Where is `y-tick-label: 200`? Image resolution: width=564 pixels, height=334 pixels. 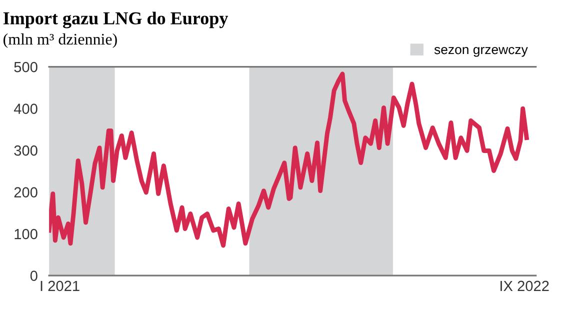
y-tick-label: 200 is located at coordinates (26, 192).